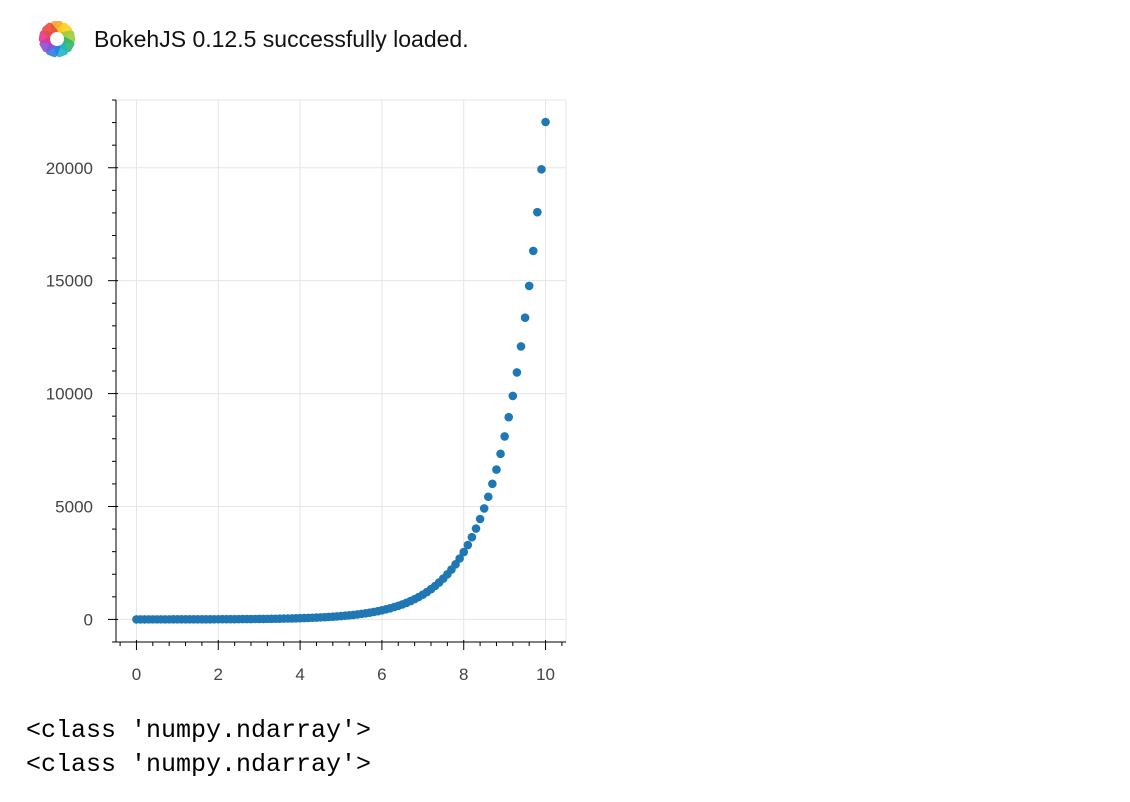 This screenshot has width=1130, height=802. Describe the element at coordinates (281, 38) in the screenshot. I see `bokeh-loaded-message: BokehJS 0.12.5 successfully loaded.` at that location.